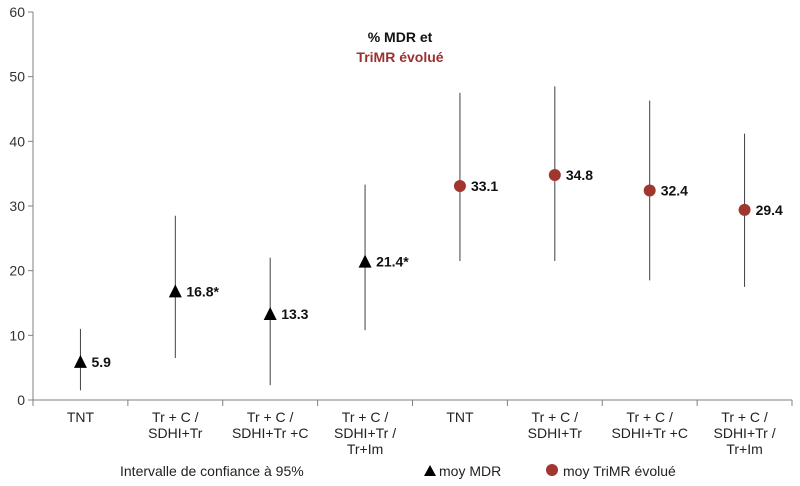  I want to click on legend-triangle-marker, so click(430, 470).